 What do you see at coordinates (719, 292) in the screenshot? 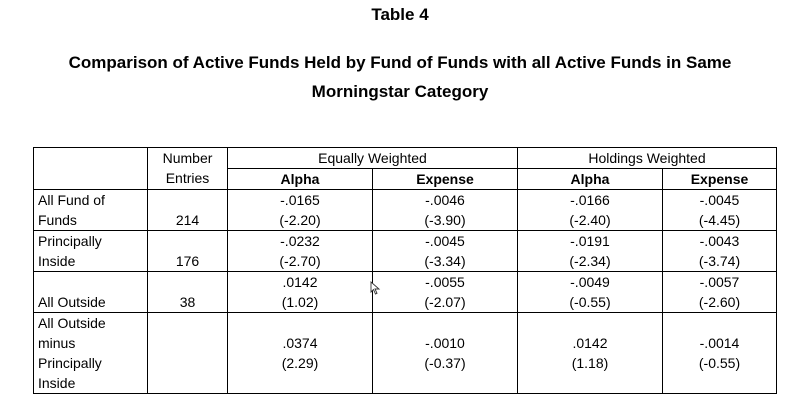
I see `hw-expense-cell: -.0057 (-2.60)` at bounding box center [719, 292].